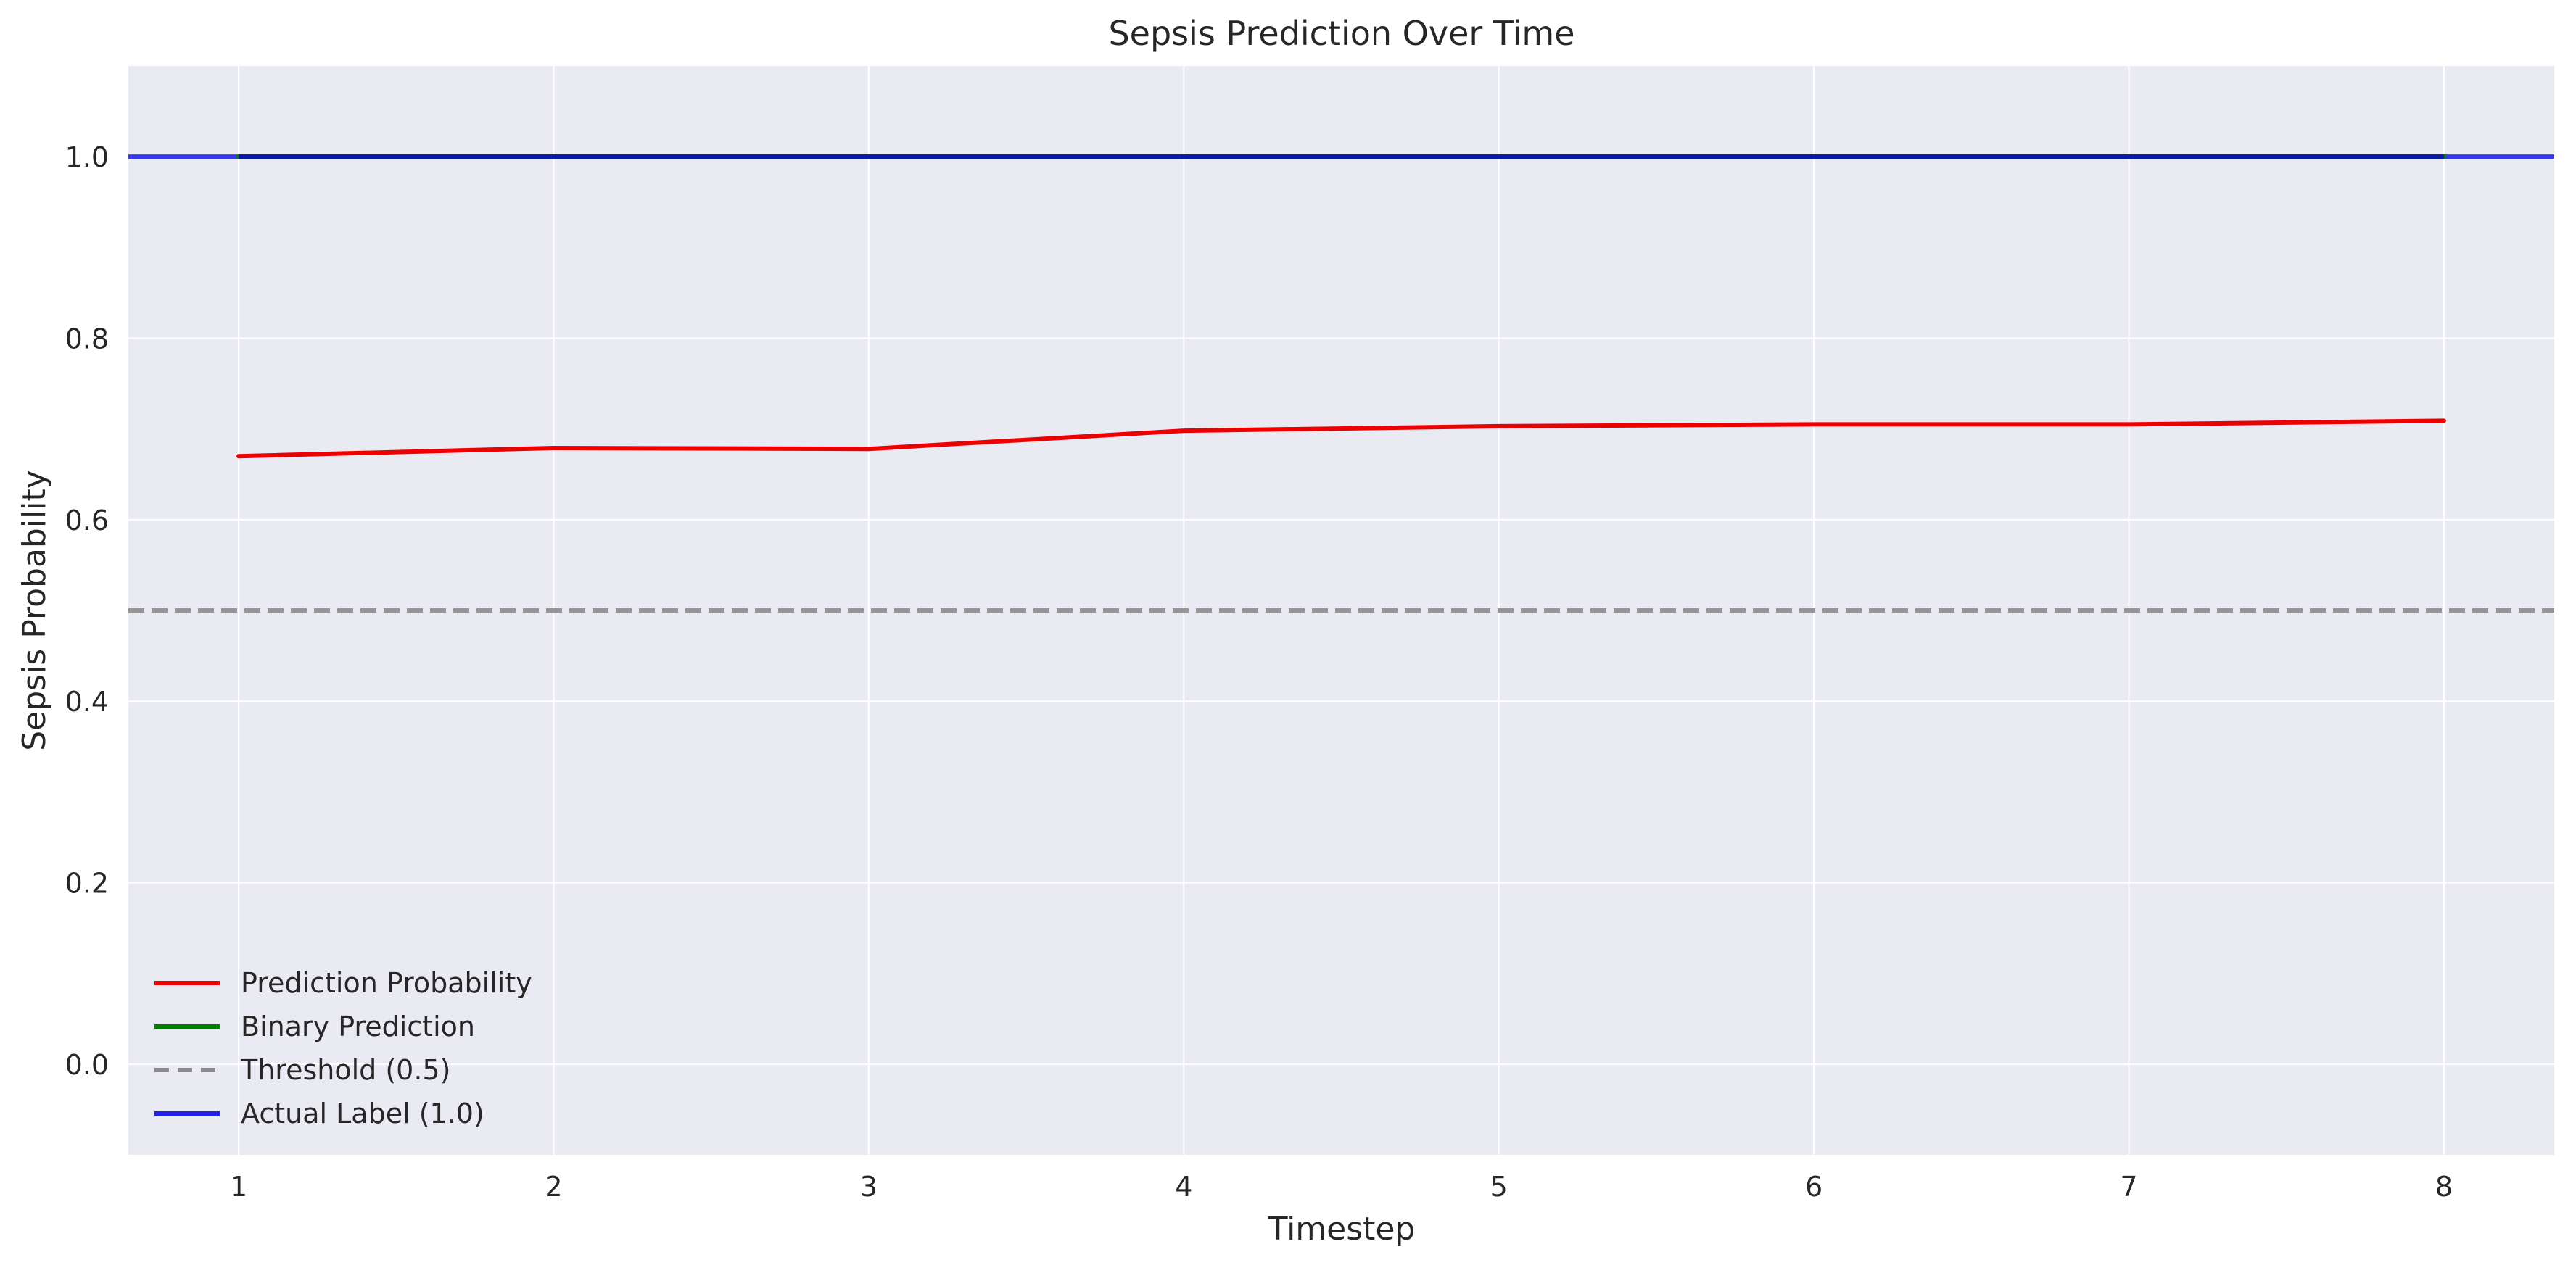  I want to click on x-tick-label: 2, so click(553, 1187).